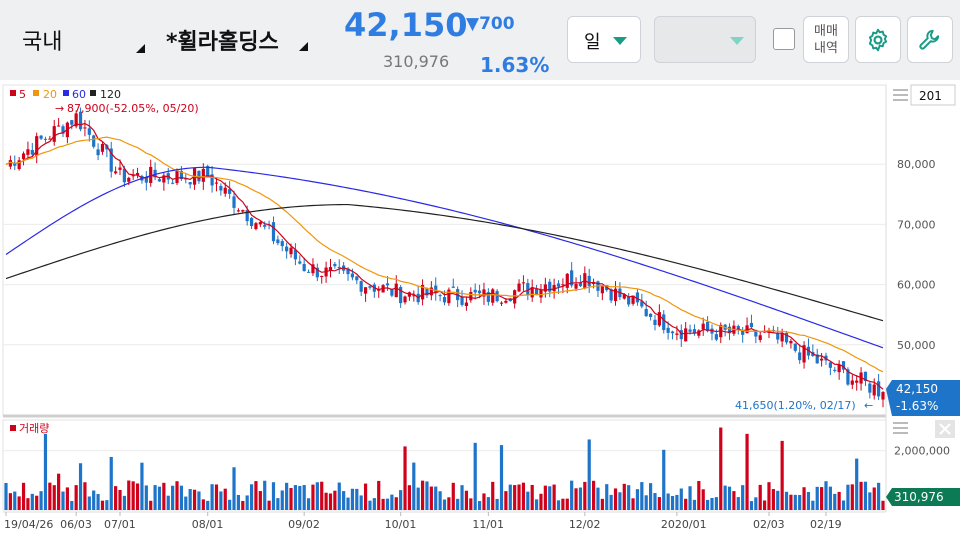 This screenshot has width=960, height=544. Describe the element at coordinates (900, 428) in the screenshot. I see `volume-menu-icon` at that location.